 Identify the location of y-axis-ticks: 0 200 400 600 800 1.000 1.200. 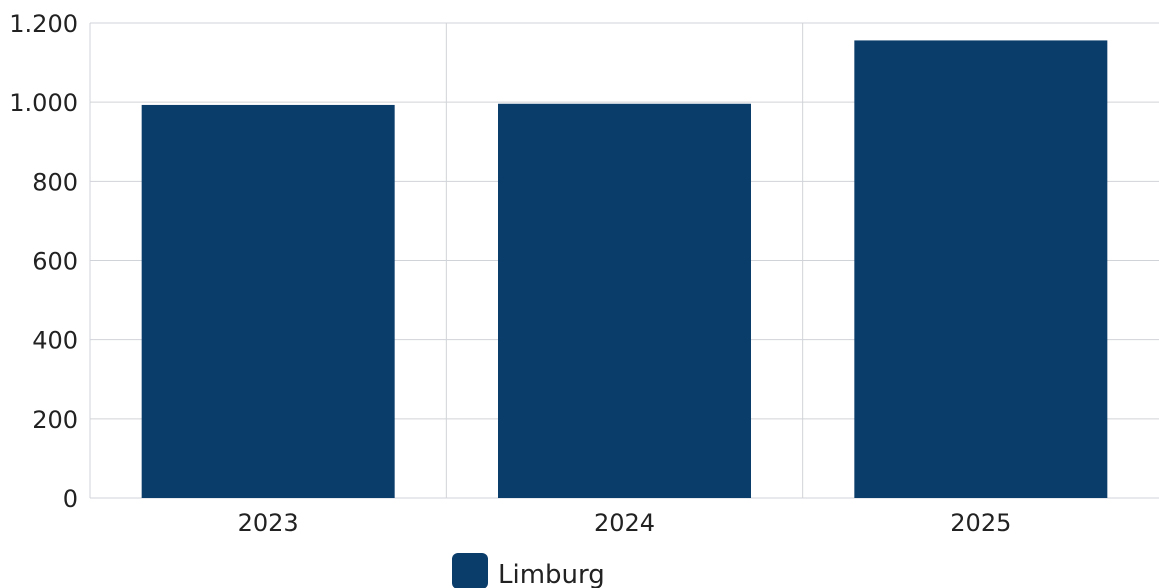
(43, 261).